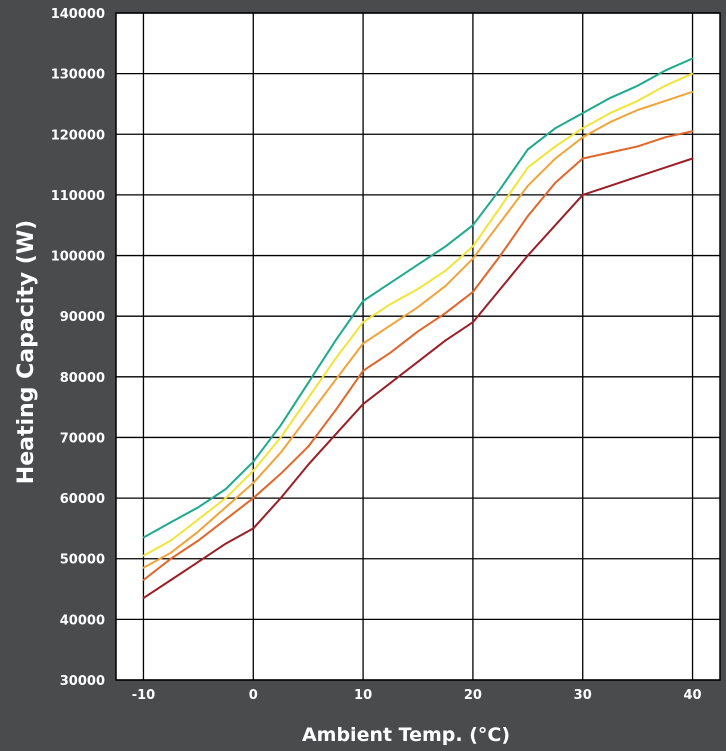 The width and height of the screenshot is (726, 751). What do you see at coordinates (78, 75) in the screenshot?
I see `y-tick-label: 130000` at bounding box center [78, 75].